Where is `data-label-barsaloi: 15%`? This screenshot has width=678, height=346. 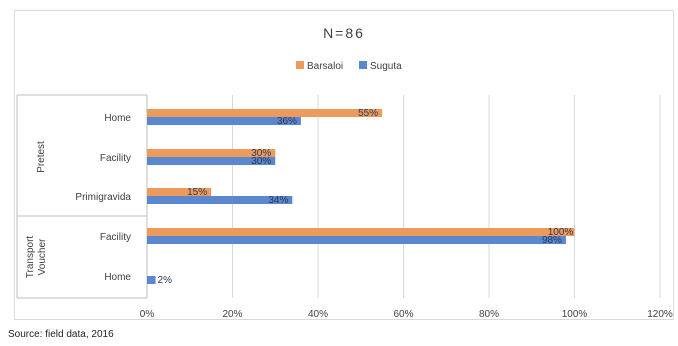
data-label-barsaloi: 15% is located at coordinates (197, 192).